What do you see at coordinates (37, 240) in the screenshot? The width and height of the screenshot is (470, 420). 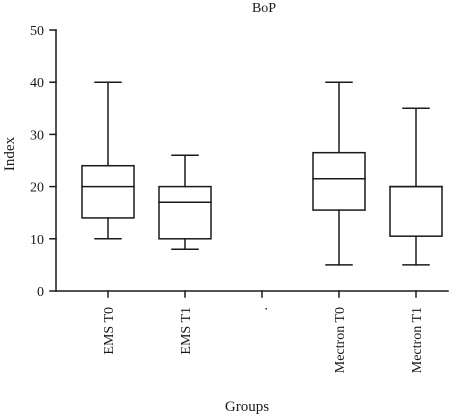 I see `y-tick-label: 10` at bounding box center [37, 240].